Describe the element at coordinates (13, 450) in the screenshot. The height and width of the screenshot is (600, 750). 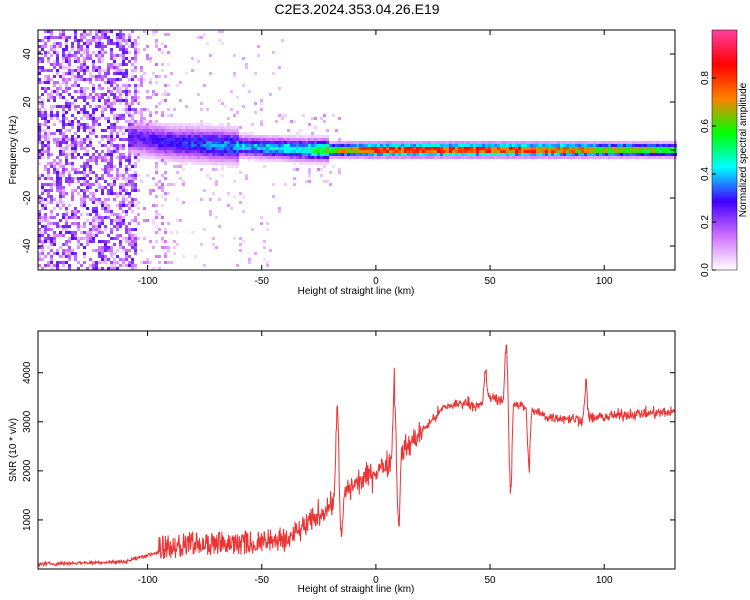
I see `snr-y-axis-label: SNR (10 * v/v)` at that location.